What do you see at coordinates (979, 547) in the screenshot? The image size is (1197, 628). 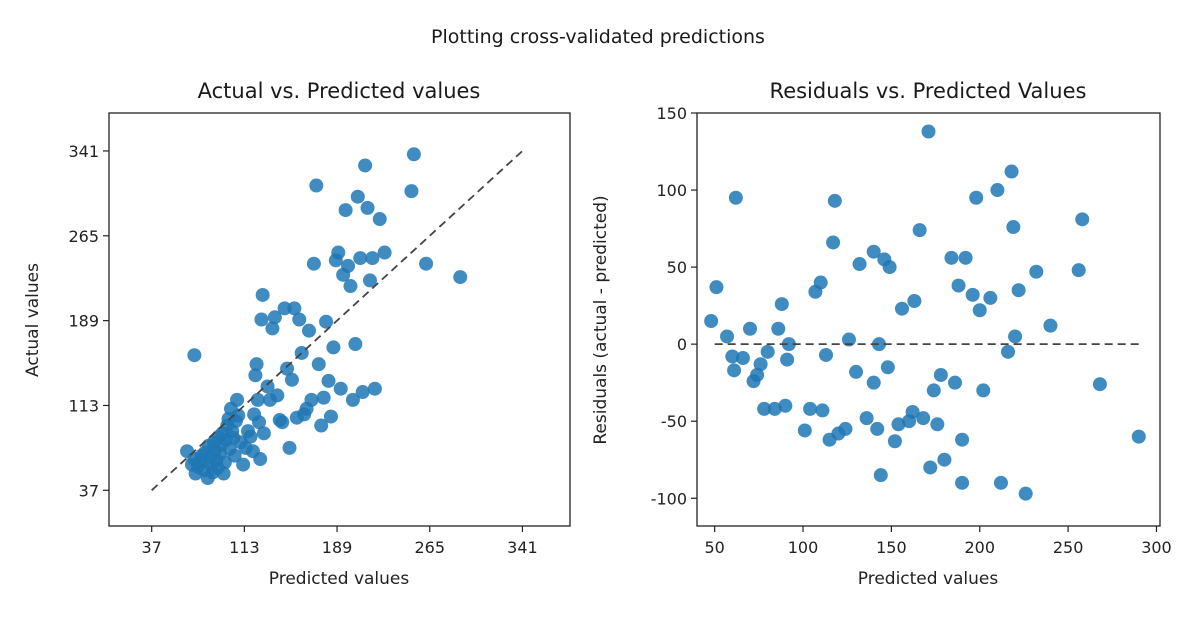 I see `x-tick-label: 200` at bounding box center [979, 547].